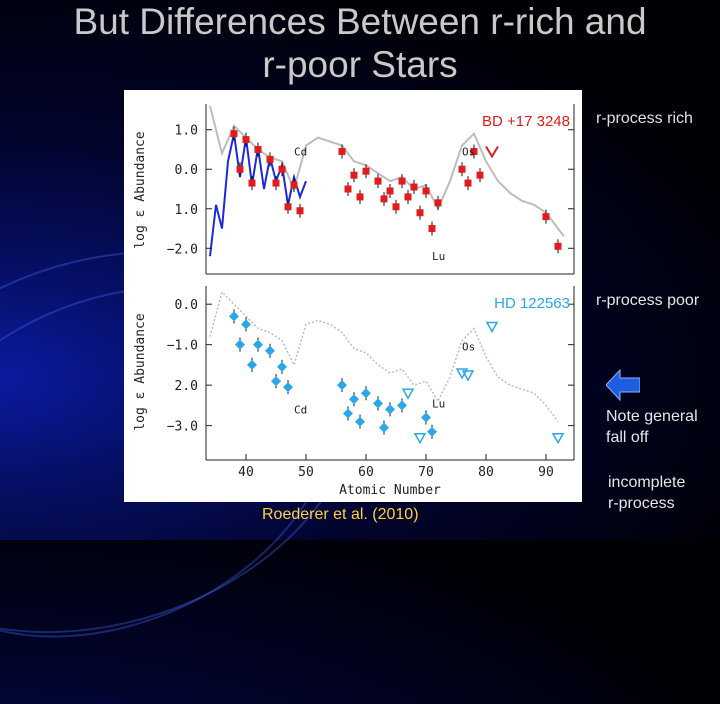 The width and height of the screenshot is (720, 704). I want to click on note-fall-off: Note general fall off, so click(652, 427).